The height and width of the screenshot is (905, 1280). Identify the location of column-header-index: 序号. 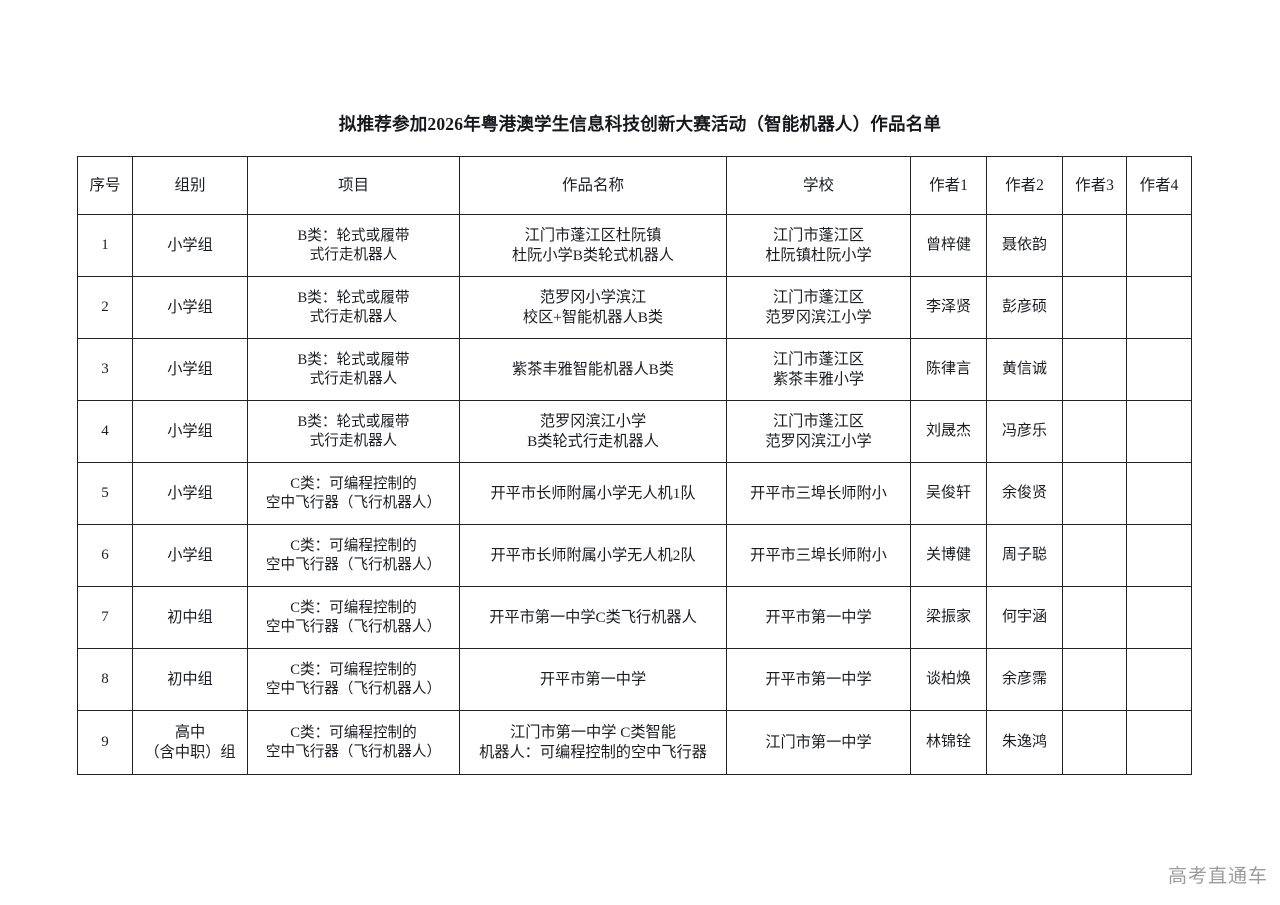
(105, 185).